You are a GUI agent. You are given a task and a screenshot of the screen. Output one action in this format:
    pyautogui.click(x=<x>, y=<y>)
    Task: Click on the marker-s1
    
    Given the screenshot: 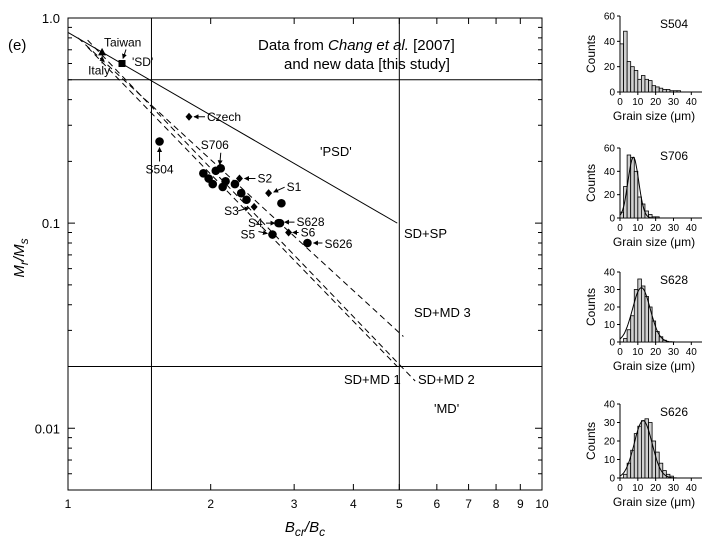 What is the action you would take?
    pyautogui.click(x=269, y=193)
    